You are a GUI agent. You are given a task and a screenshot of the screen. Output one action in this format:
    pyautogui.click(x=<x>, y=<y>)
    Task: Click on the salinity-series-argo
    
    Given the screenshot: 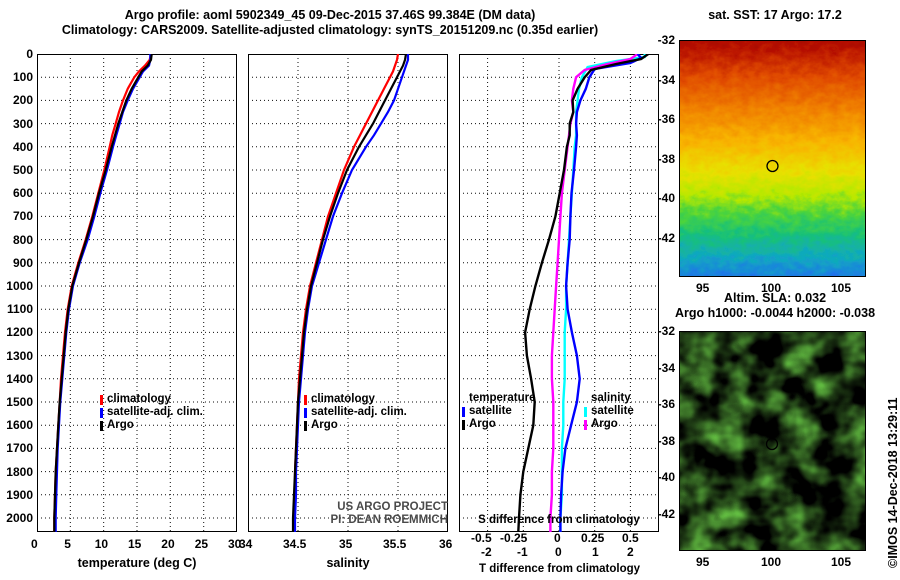 What is the action you would take?
    pyautogui.click(x=349, y=293)
    